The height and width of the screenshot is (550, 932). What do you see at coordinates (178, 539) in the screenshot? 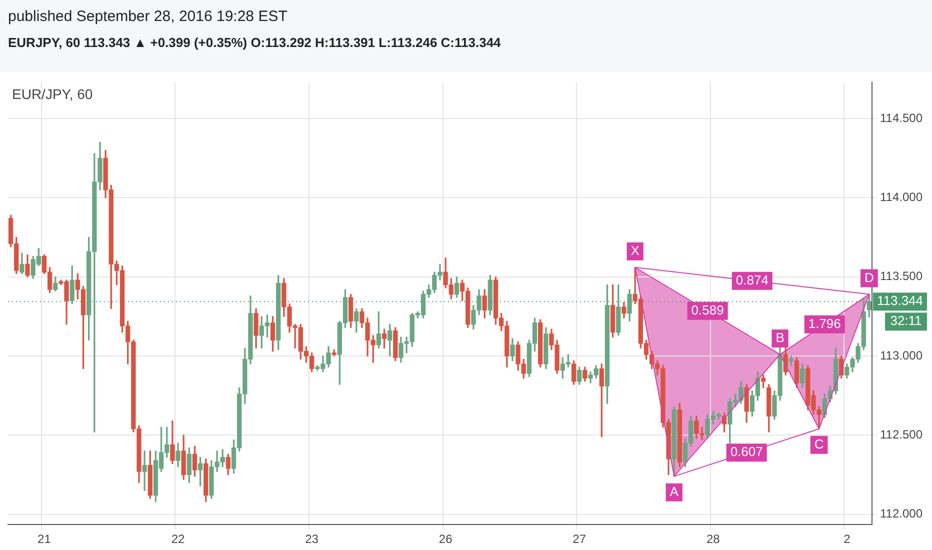
I see `x-tick-label: 22` at bounding box center [178, 539].